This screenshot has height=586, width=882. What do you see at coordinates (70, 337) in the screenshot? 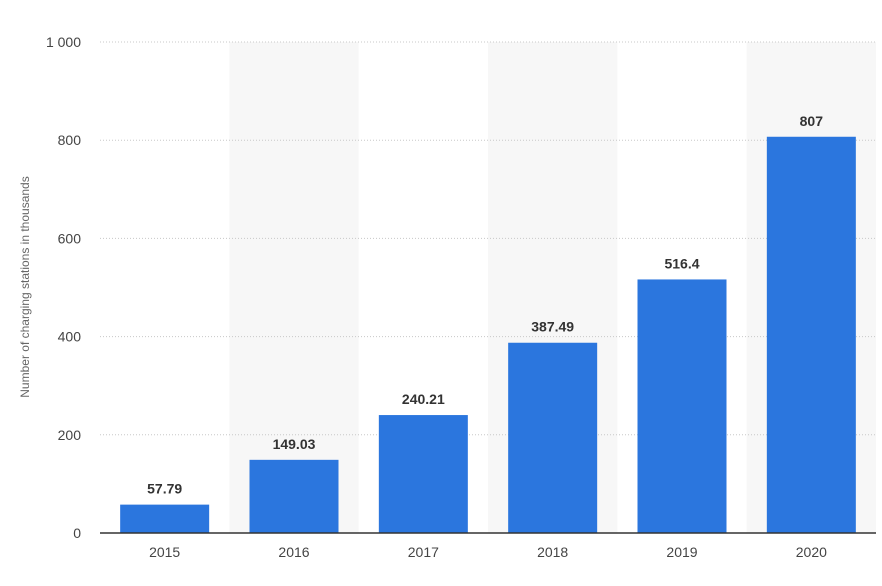
I see `y-tick-label: 400` at bounding box center [70, 337].